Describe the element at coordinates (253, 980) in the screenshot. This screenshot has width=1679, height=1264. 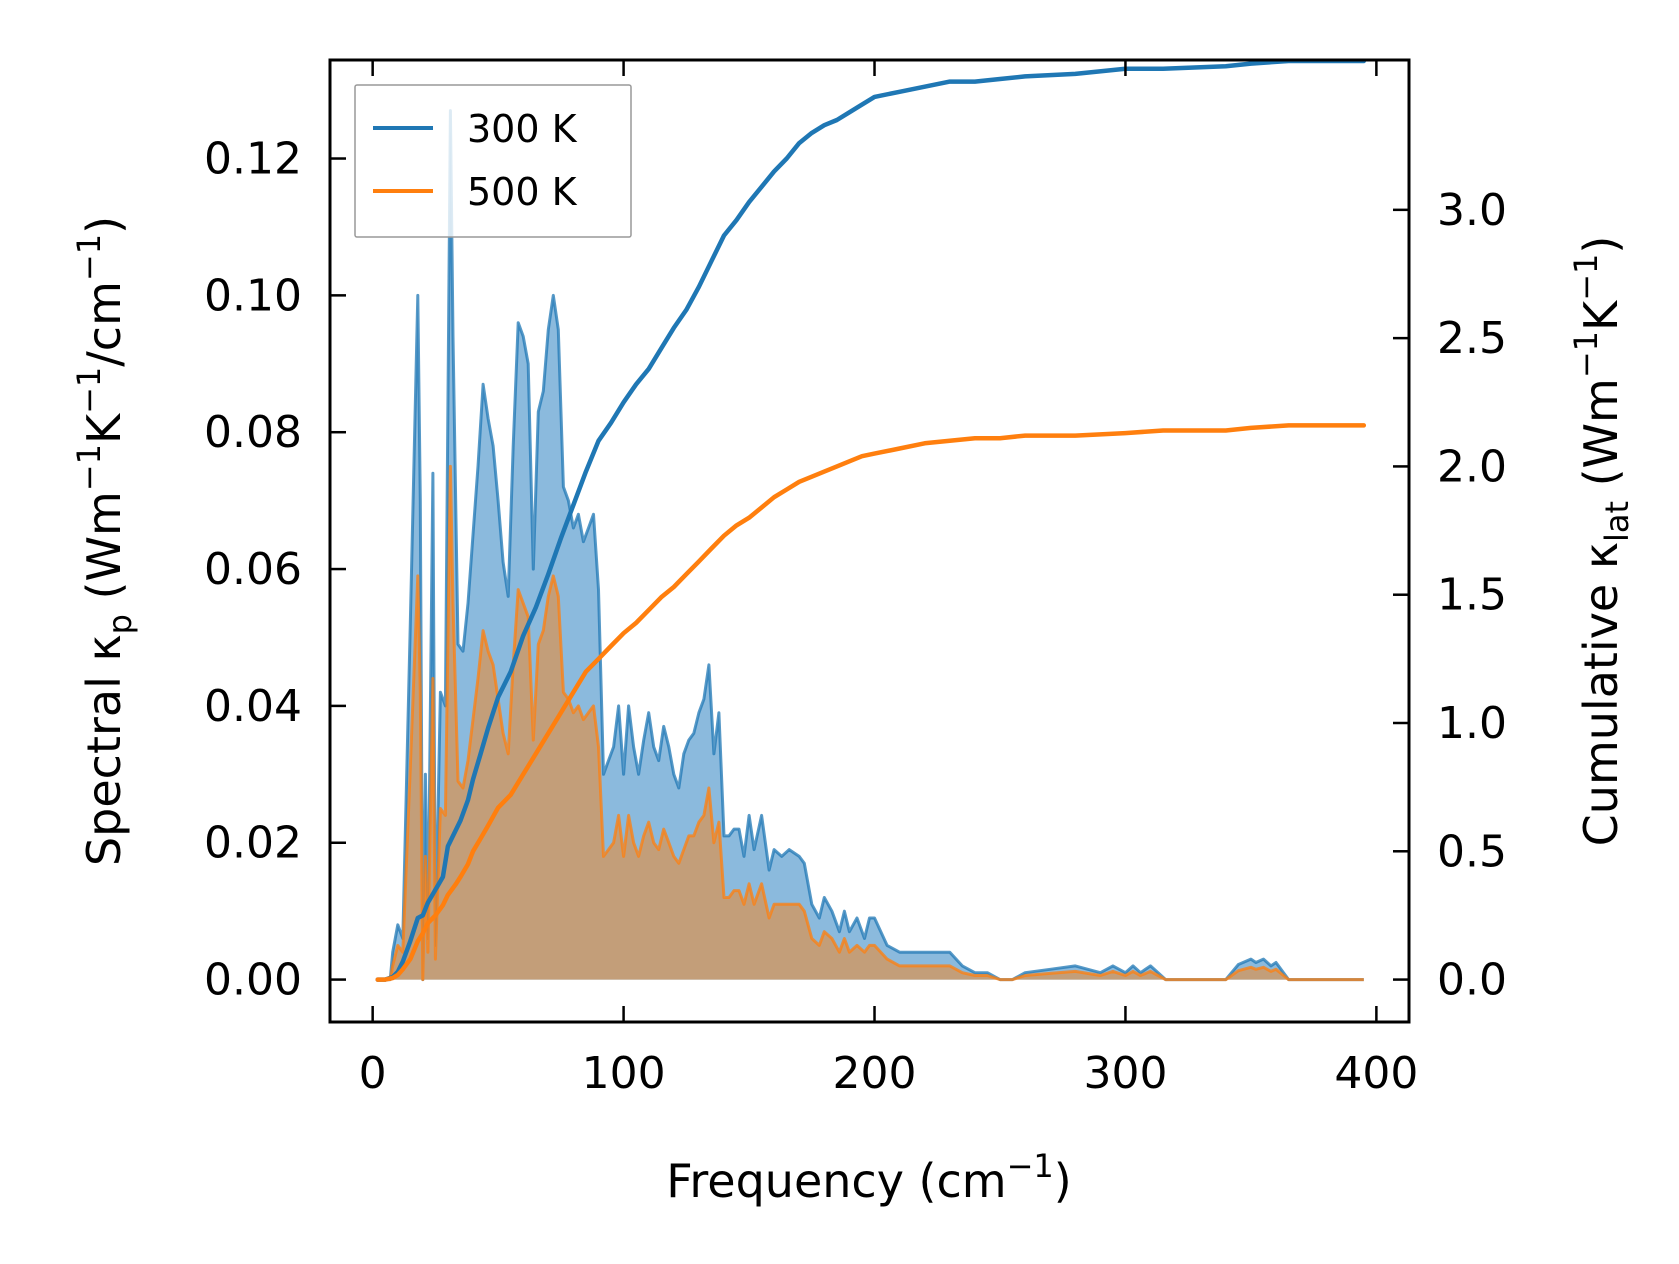
I see `left-y-tick-label: 0.00` at that location.